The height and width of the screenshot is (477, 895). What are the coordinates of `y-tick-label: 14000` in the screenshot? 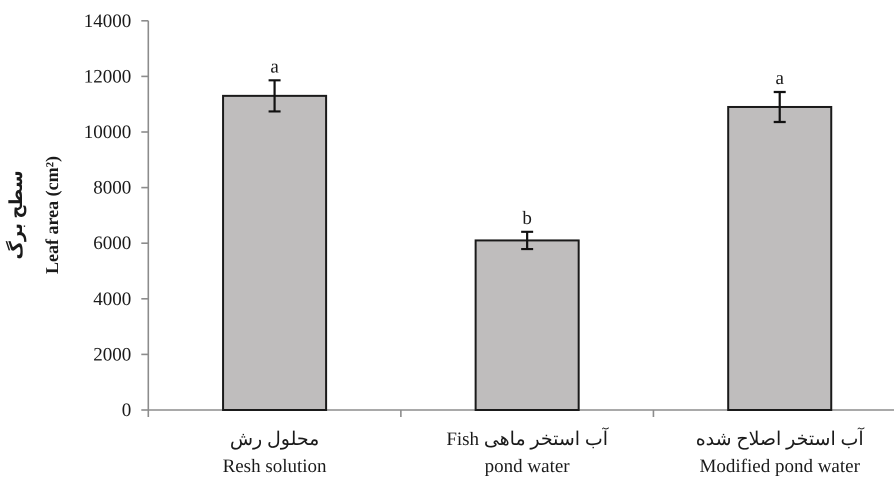 It's located at (108, 21).